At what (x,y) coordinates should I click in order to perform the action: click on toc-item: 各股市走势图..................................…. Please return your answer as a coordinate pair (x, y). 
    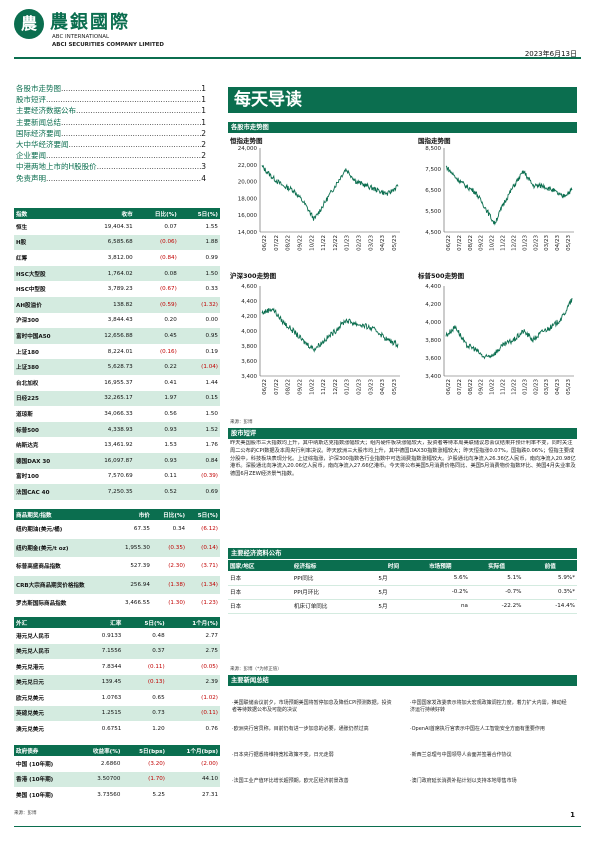
    Looking at the image, I should click on (111, 88).